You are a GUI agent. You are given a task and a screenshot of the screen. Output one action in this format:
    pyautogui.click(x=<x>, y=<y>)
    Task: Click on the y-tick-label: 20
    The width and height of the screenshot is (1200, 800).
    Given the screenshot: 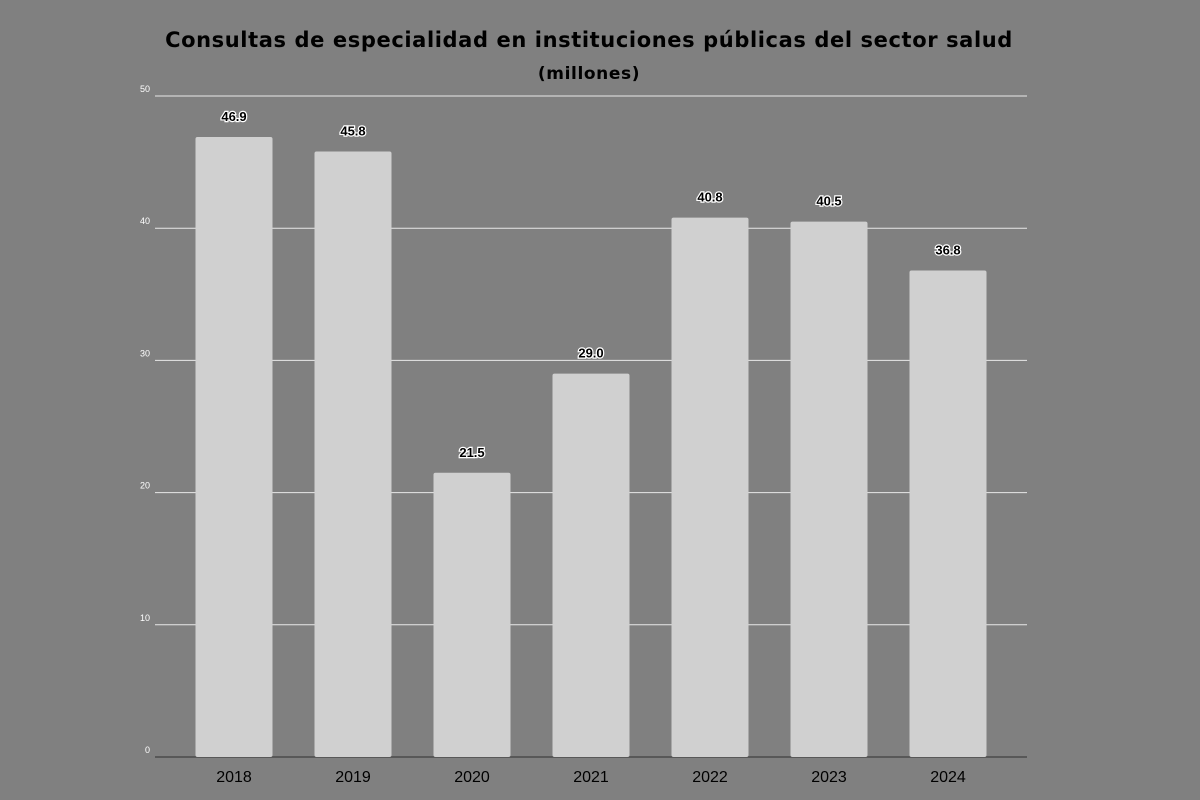 What is the action you would take?
    pyautogui.click(x=145, y=486)
    